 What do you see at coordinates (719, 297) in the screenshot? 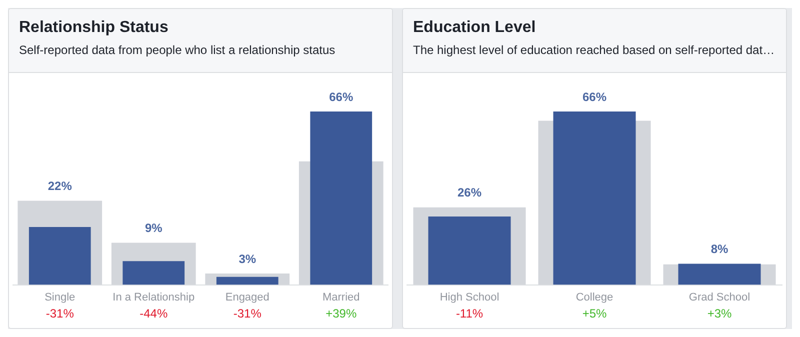
I see `x-tick-label: Grad School` at bounding box center [719, 297].